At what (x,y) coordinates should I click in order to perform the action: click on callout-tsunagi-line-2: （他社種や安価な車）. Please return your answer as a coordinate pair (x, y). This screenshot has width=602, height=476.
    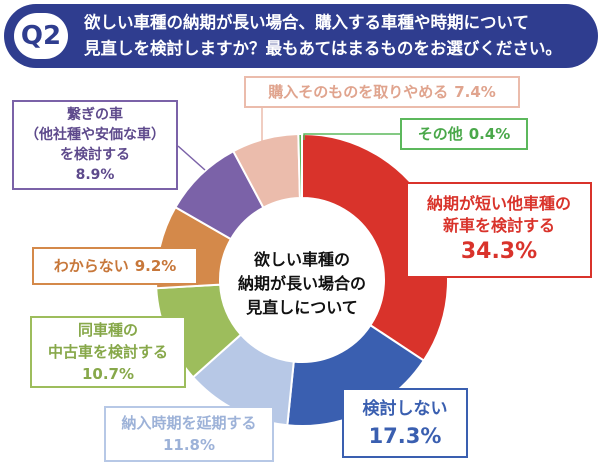
    Looking at the image, I should click on (95, 135).